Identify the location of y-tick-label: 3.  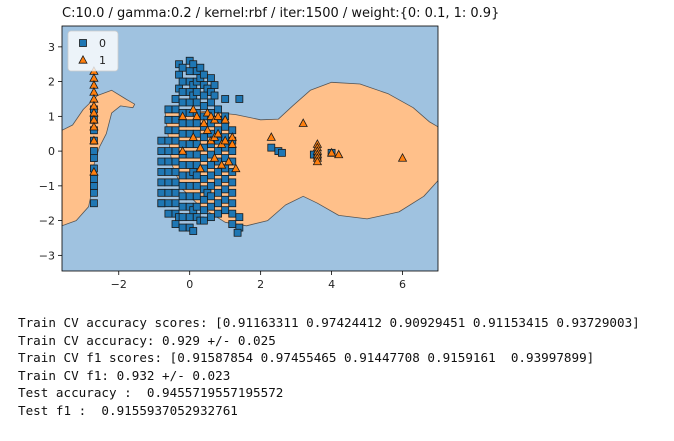
(51, 47).